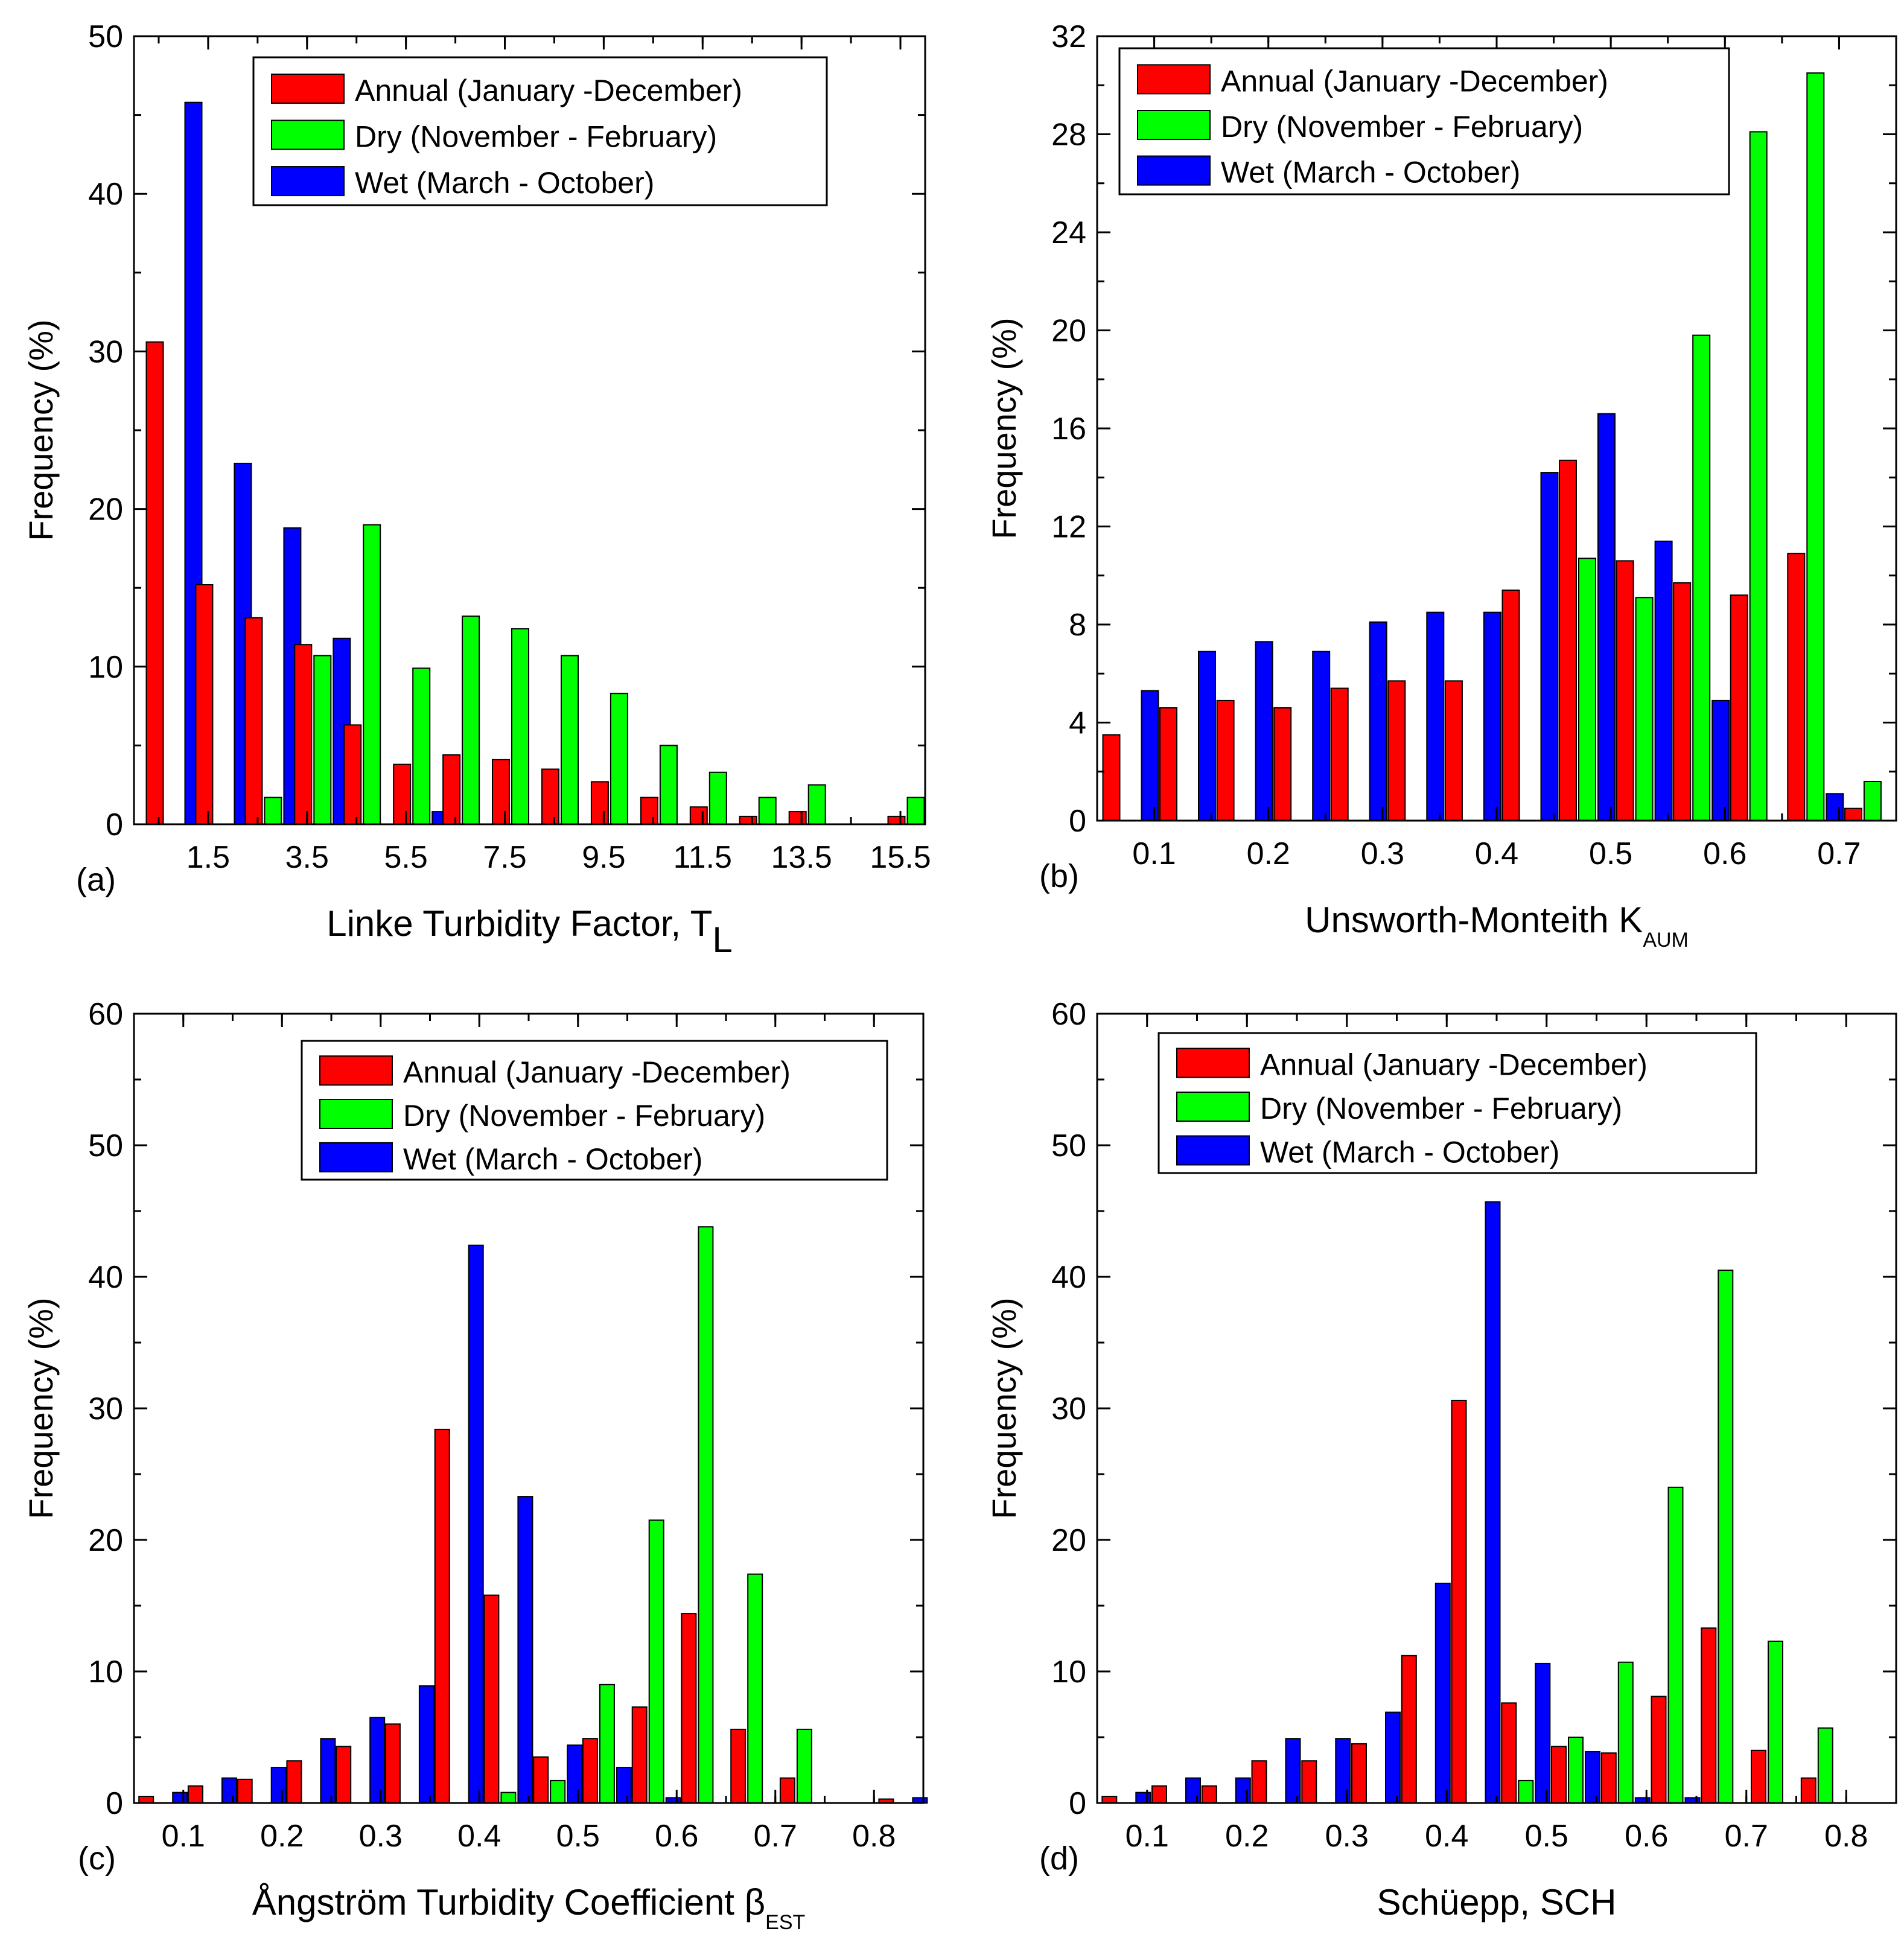 The width and height of the screenshot is (1904, 1946). Describe the element at coordinates (1068, 232) in the screenshot. I see `y-tick-label: 24` at that location.